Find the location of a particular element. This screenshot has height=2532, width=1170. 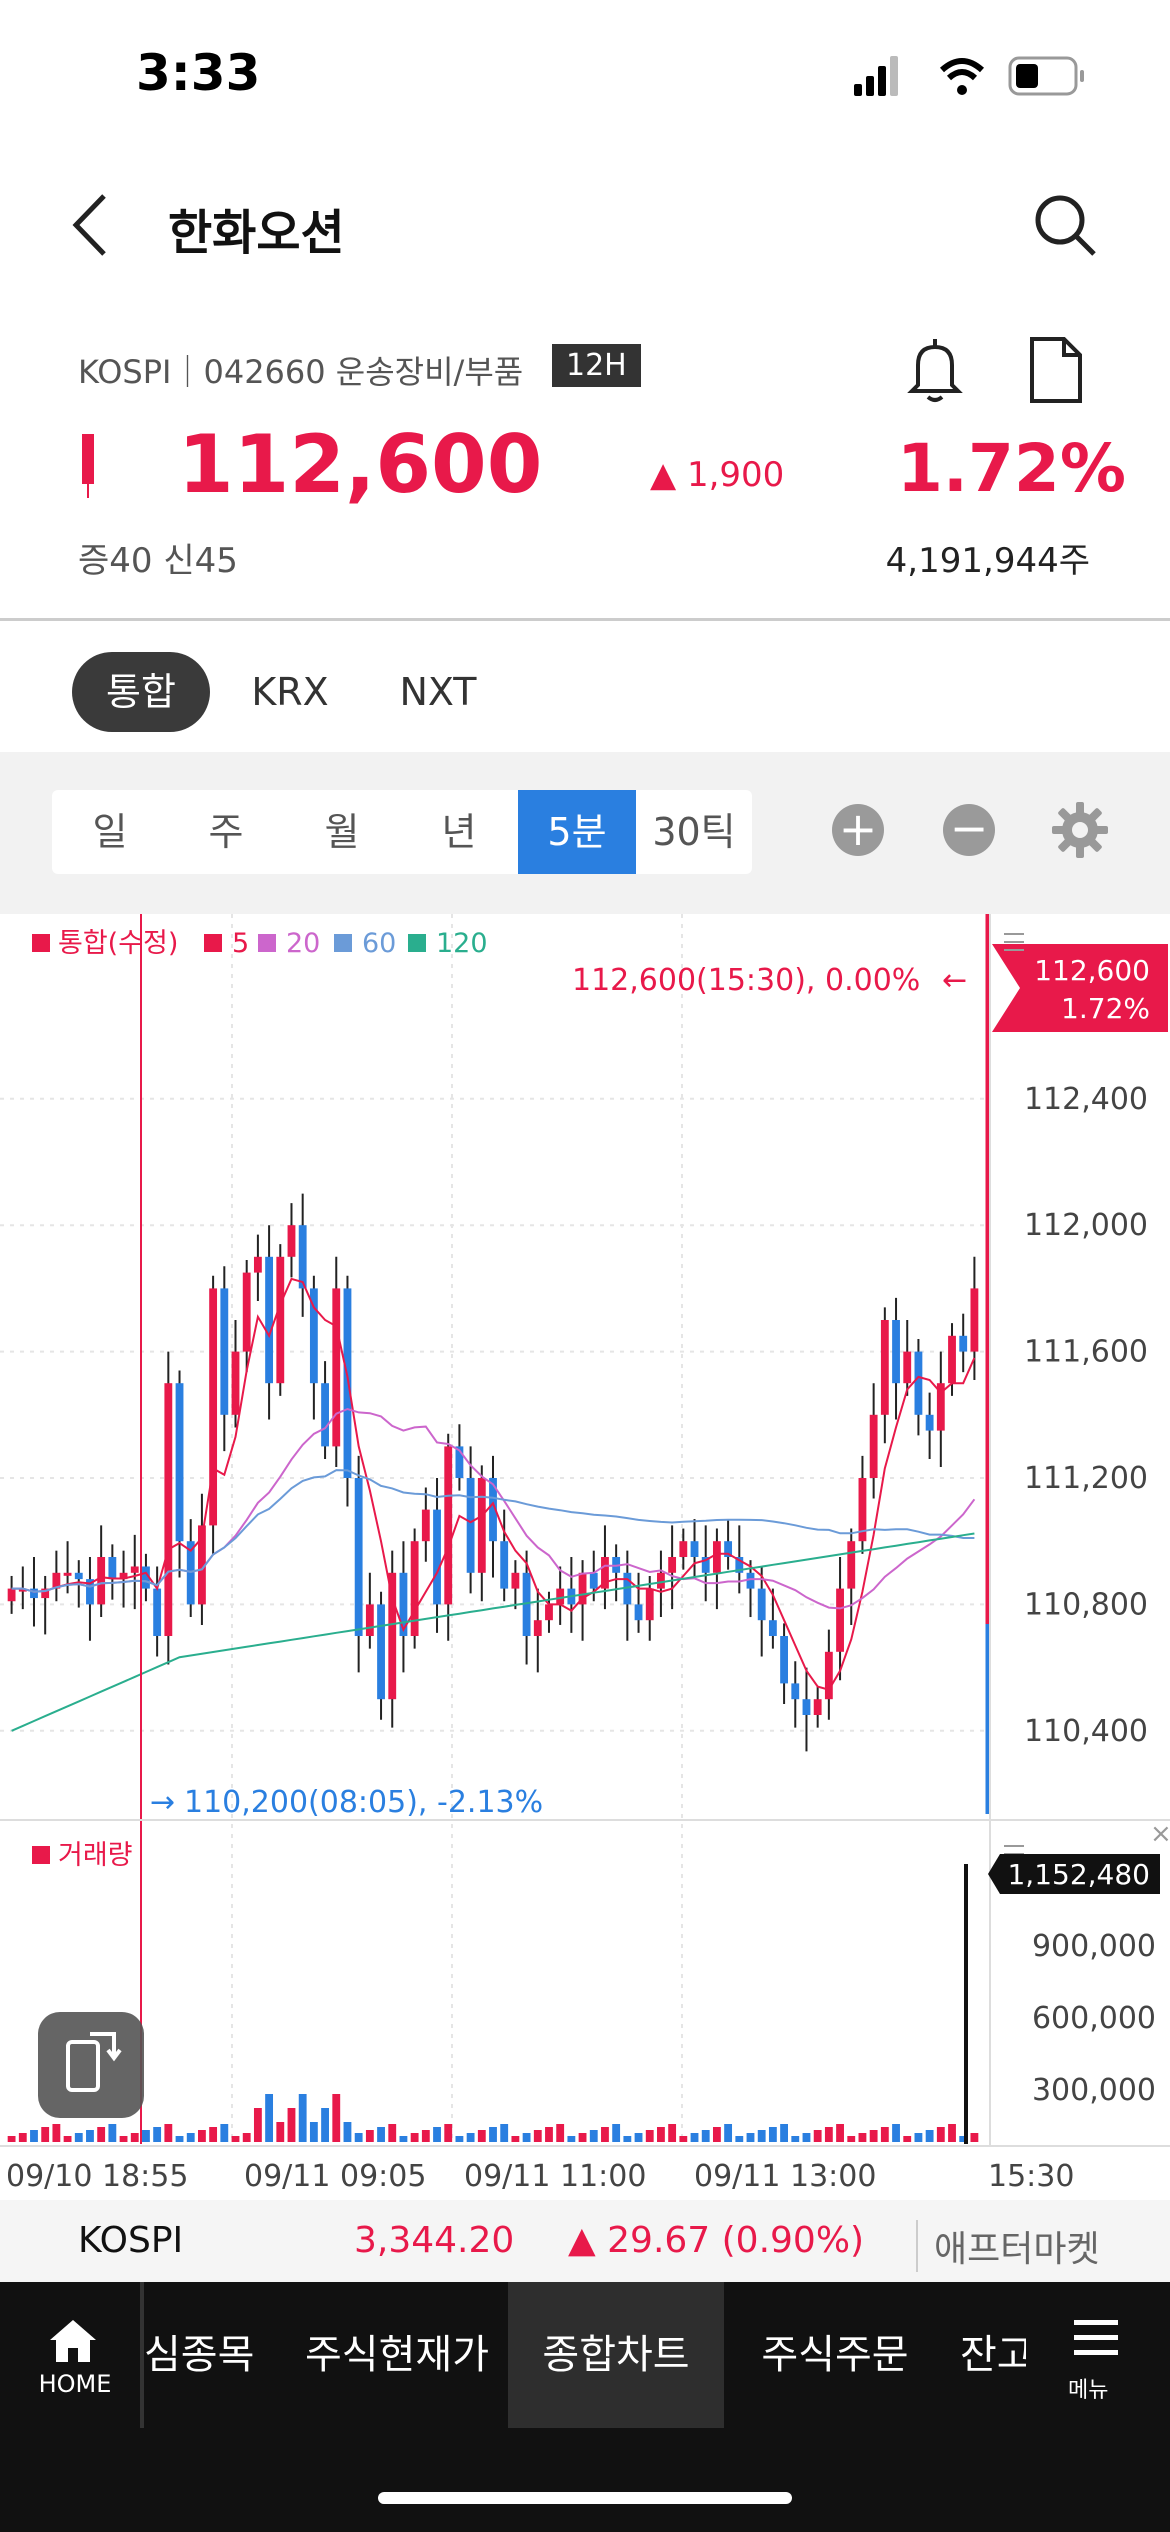

battery-icon is located at coordinates (1046, 76).